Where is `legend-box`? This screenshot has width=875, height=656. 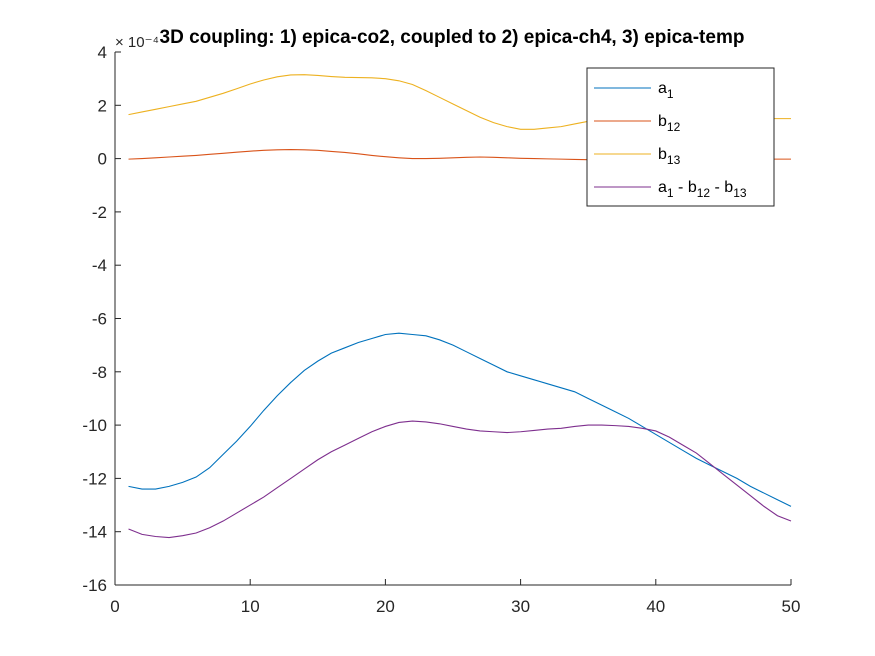
legend-box is located at coordinates (680, 137).